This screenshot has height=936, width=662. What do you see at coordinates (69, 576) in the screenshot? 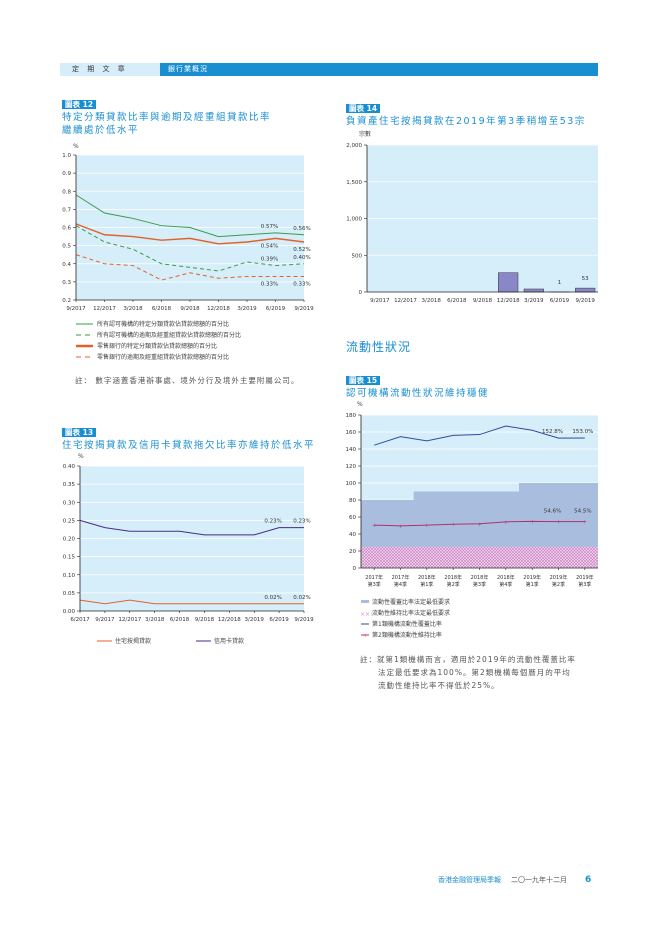
I see `y-tick-label: 0.10` at bounding box center [69, 576].